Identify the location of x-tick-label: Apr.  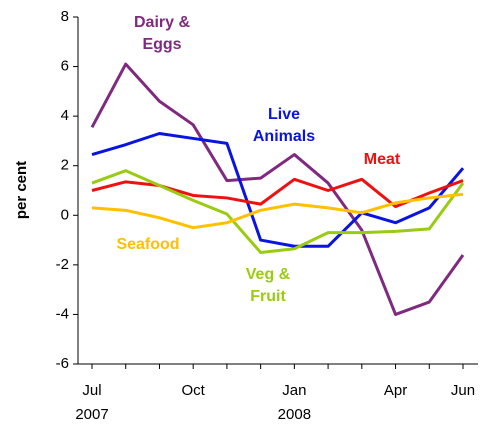
(395, 390).